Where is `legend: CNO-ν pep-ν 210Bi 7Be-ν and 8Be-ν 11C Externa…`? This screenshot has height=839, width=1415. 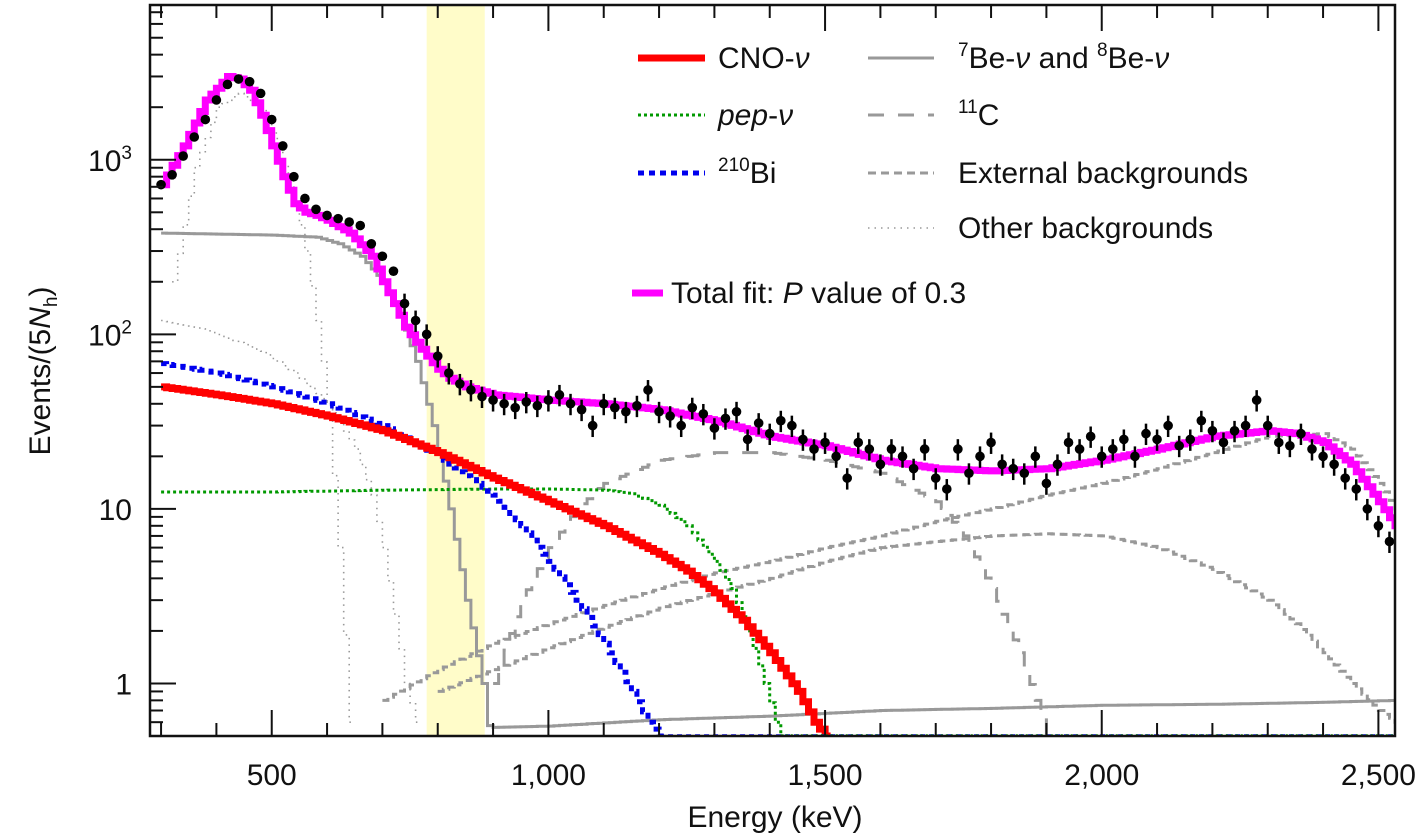 legend: CNO-ν pep-ν 210Bi 7Be-ν and 8Be-ν 11C Externa… is located at coordinates (940, 175).